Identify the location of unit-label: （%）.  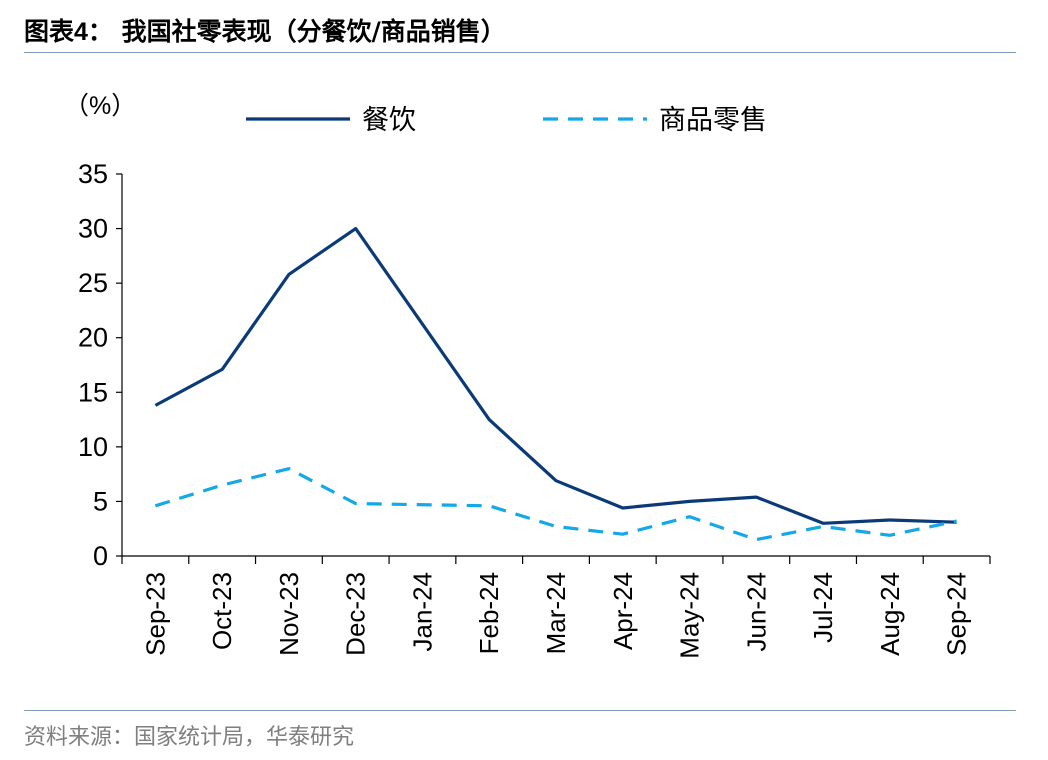
(100, 106).